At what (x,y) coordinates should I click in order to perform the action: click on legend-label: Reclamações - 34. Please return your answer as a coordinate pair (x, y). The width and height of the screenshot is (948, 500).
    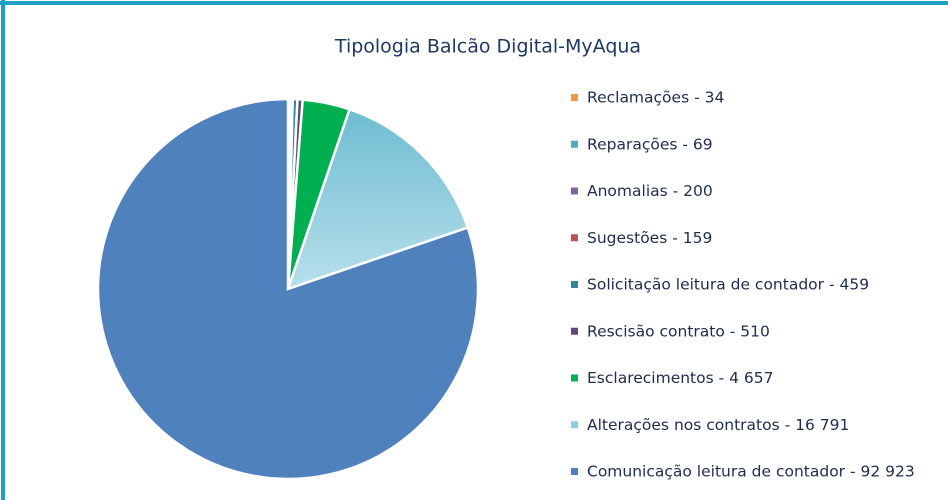
    Looking at the image, I should click on (655, 98).